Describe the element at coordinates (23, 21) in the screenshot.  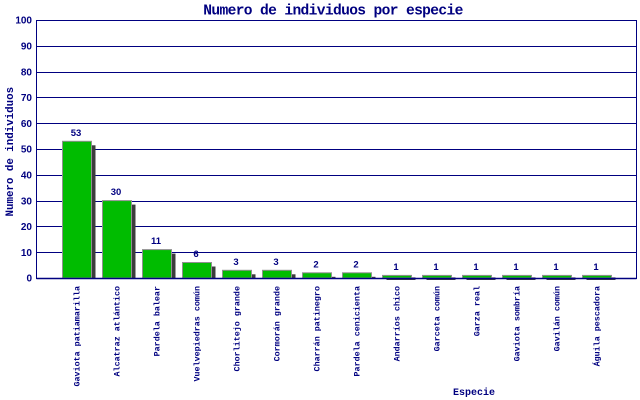
I see `svg-text: 100` at that location.